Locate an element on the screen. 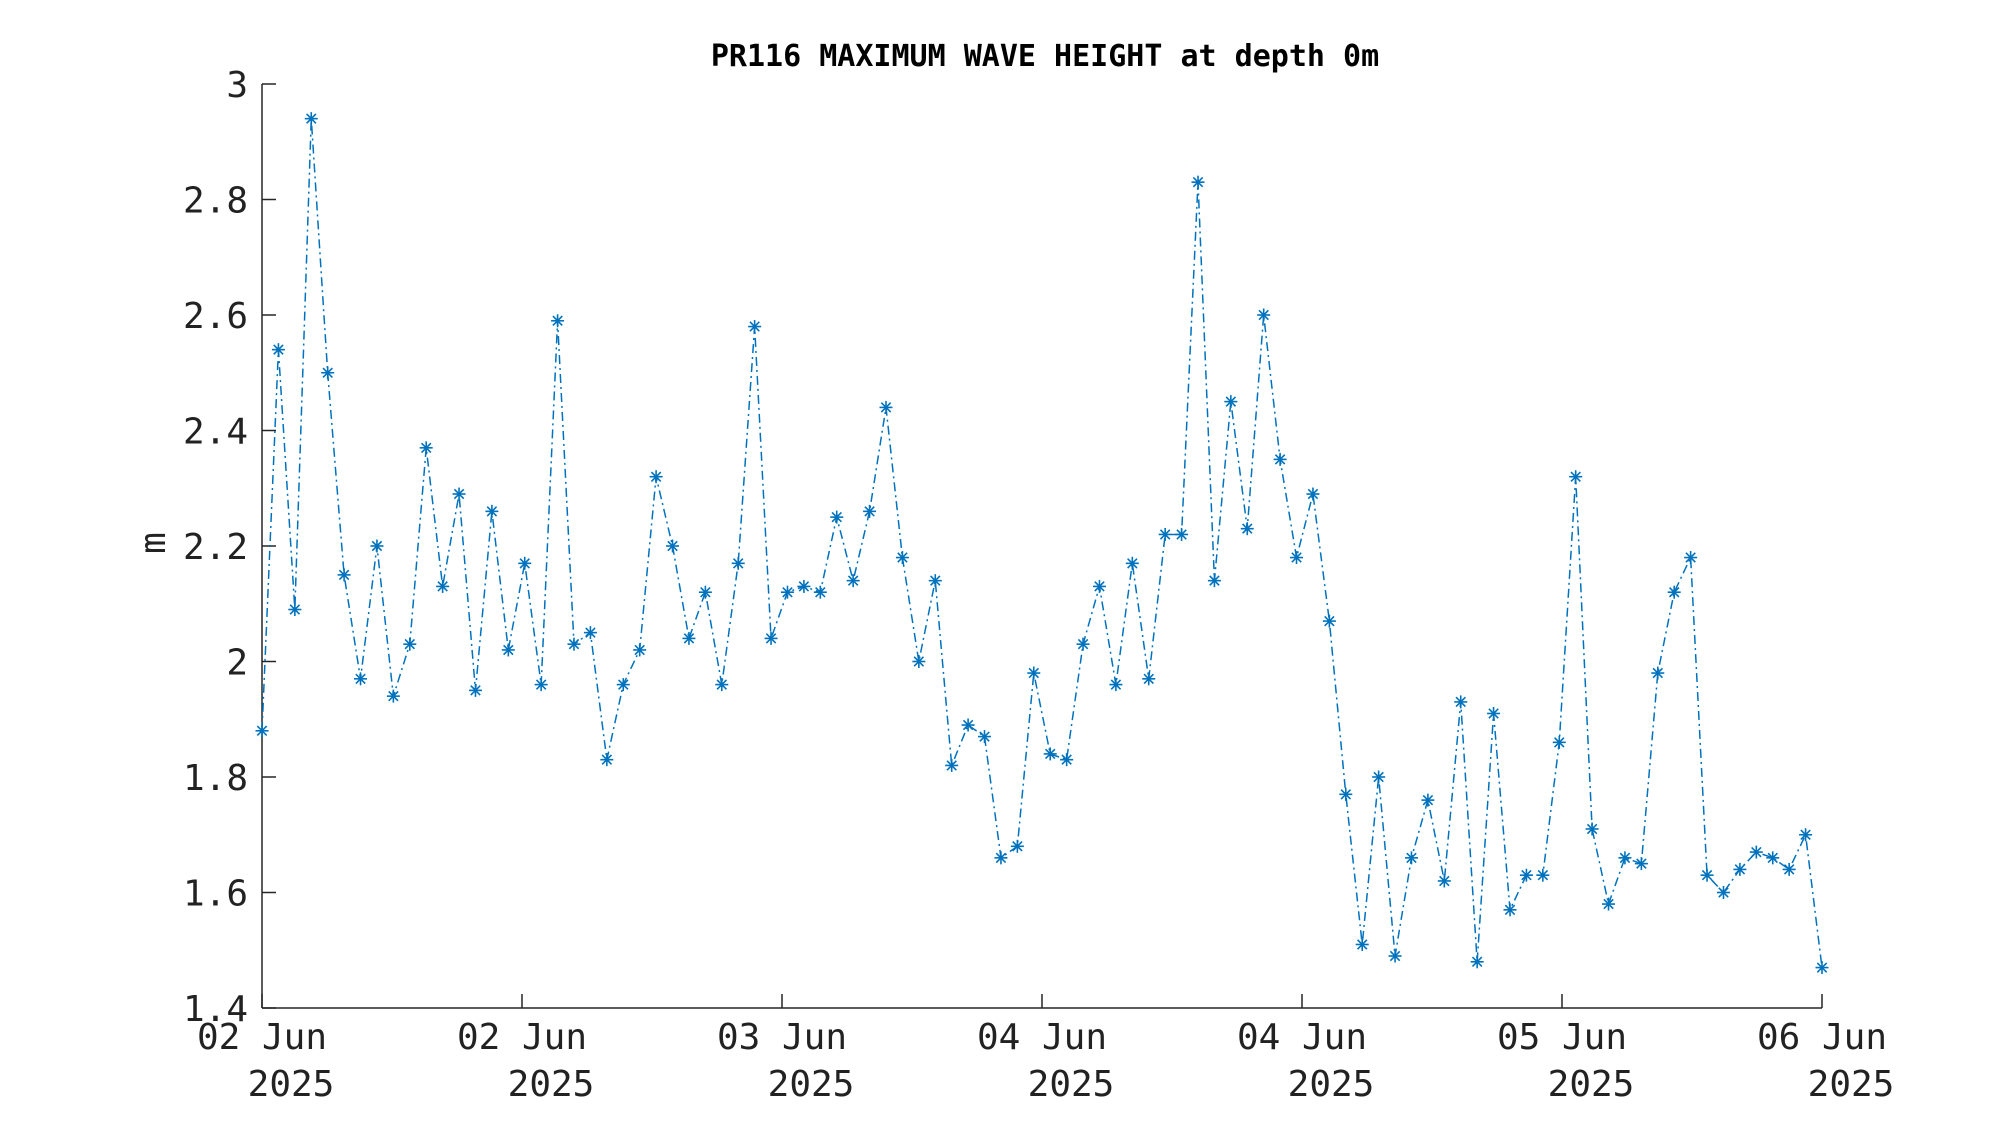  y-tick-label: 2.4 is located at coordinates (215, 432).